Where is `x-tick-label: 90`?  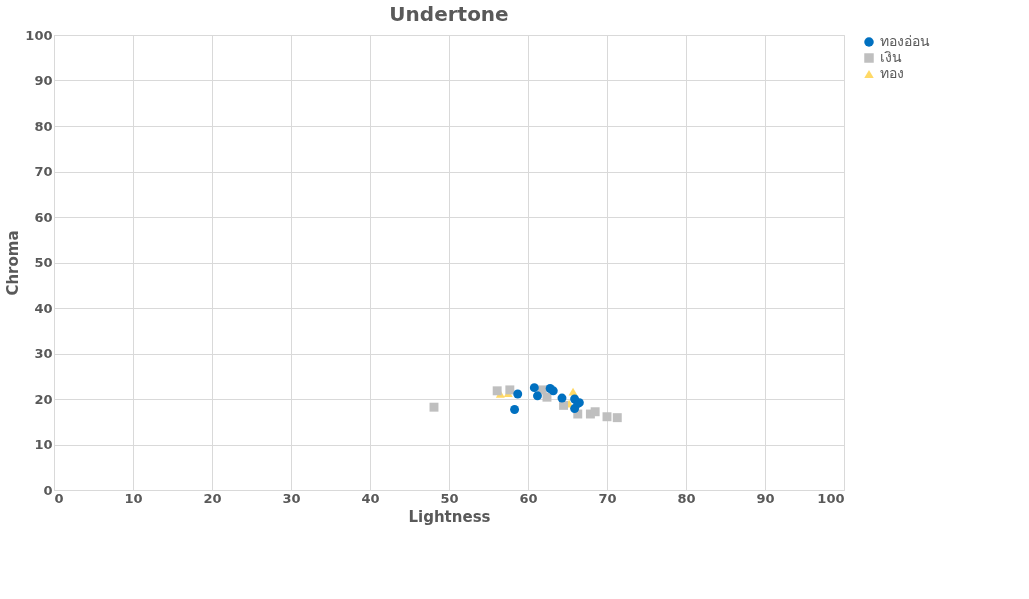 x-tick-label: 90 is located at coordinates (765, 498).